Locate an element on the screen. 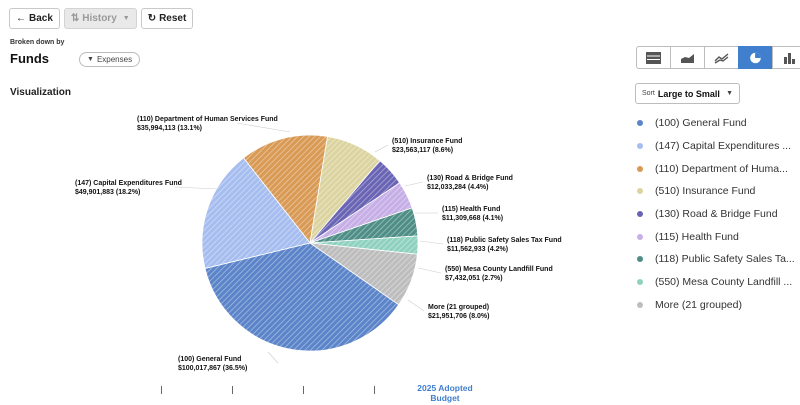 The height and width of the screenshot is (405, 800). legend-label: (100) General Fund is located at coordinates (701, 123).